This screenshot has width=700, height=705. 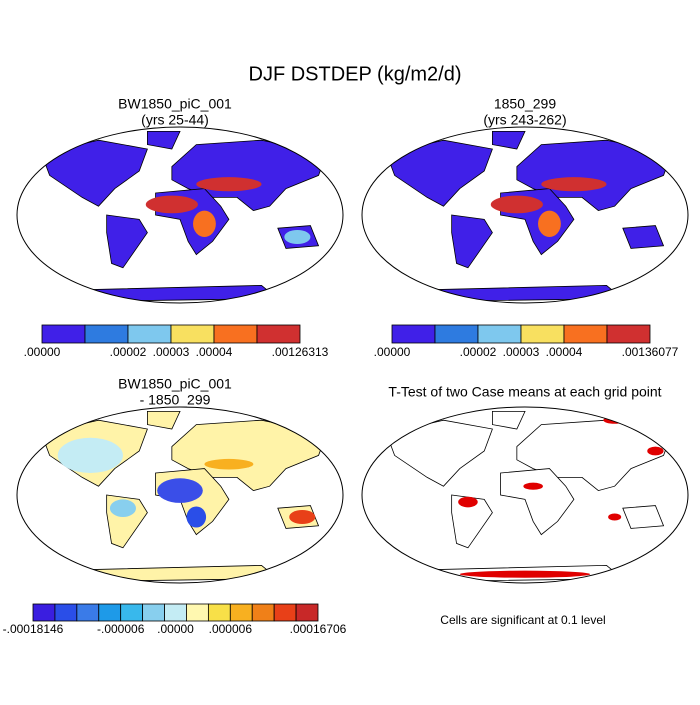 I want to click on colorbar-label: .000006, so click(x=231, y=629).